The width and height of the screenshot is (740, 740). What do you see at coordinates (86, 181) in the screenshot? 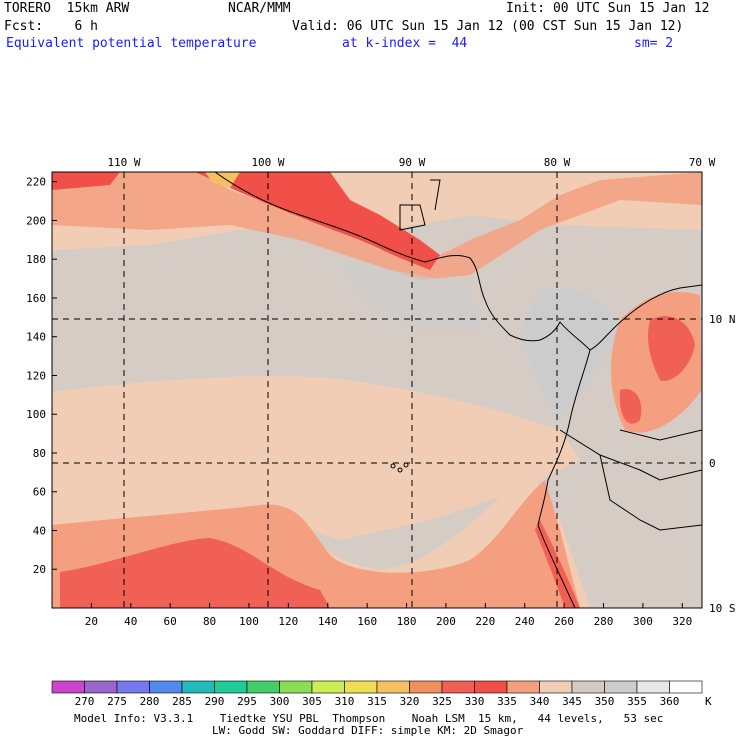
I see `field-330-nw` at bounding box center [86, 181].